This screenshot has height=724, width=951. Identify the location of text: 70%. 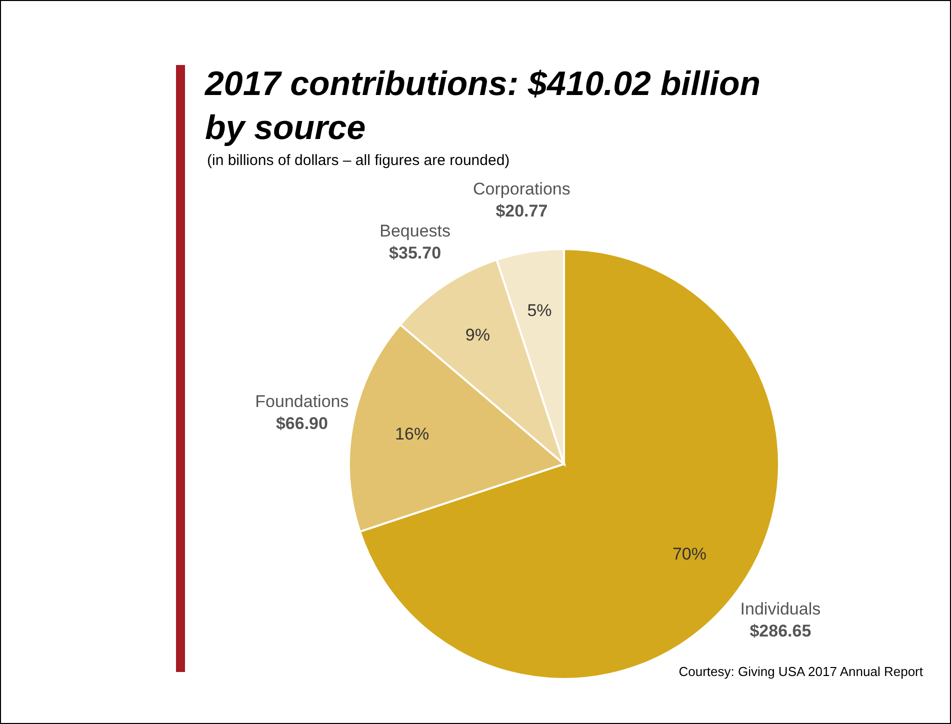
(689, 554).